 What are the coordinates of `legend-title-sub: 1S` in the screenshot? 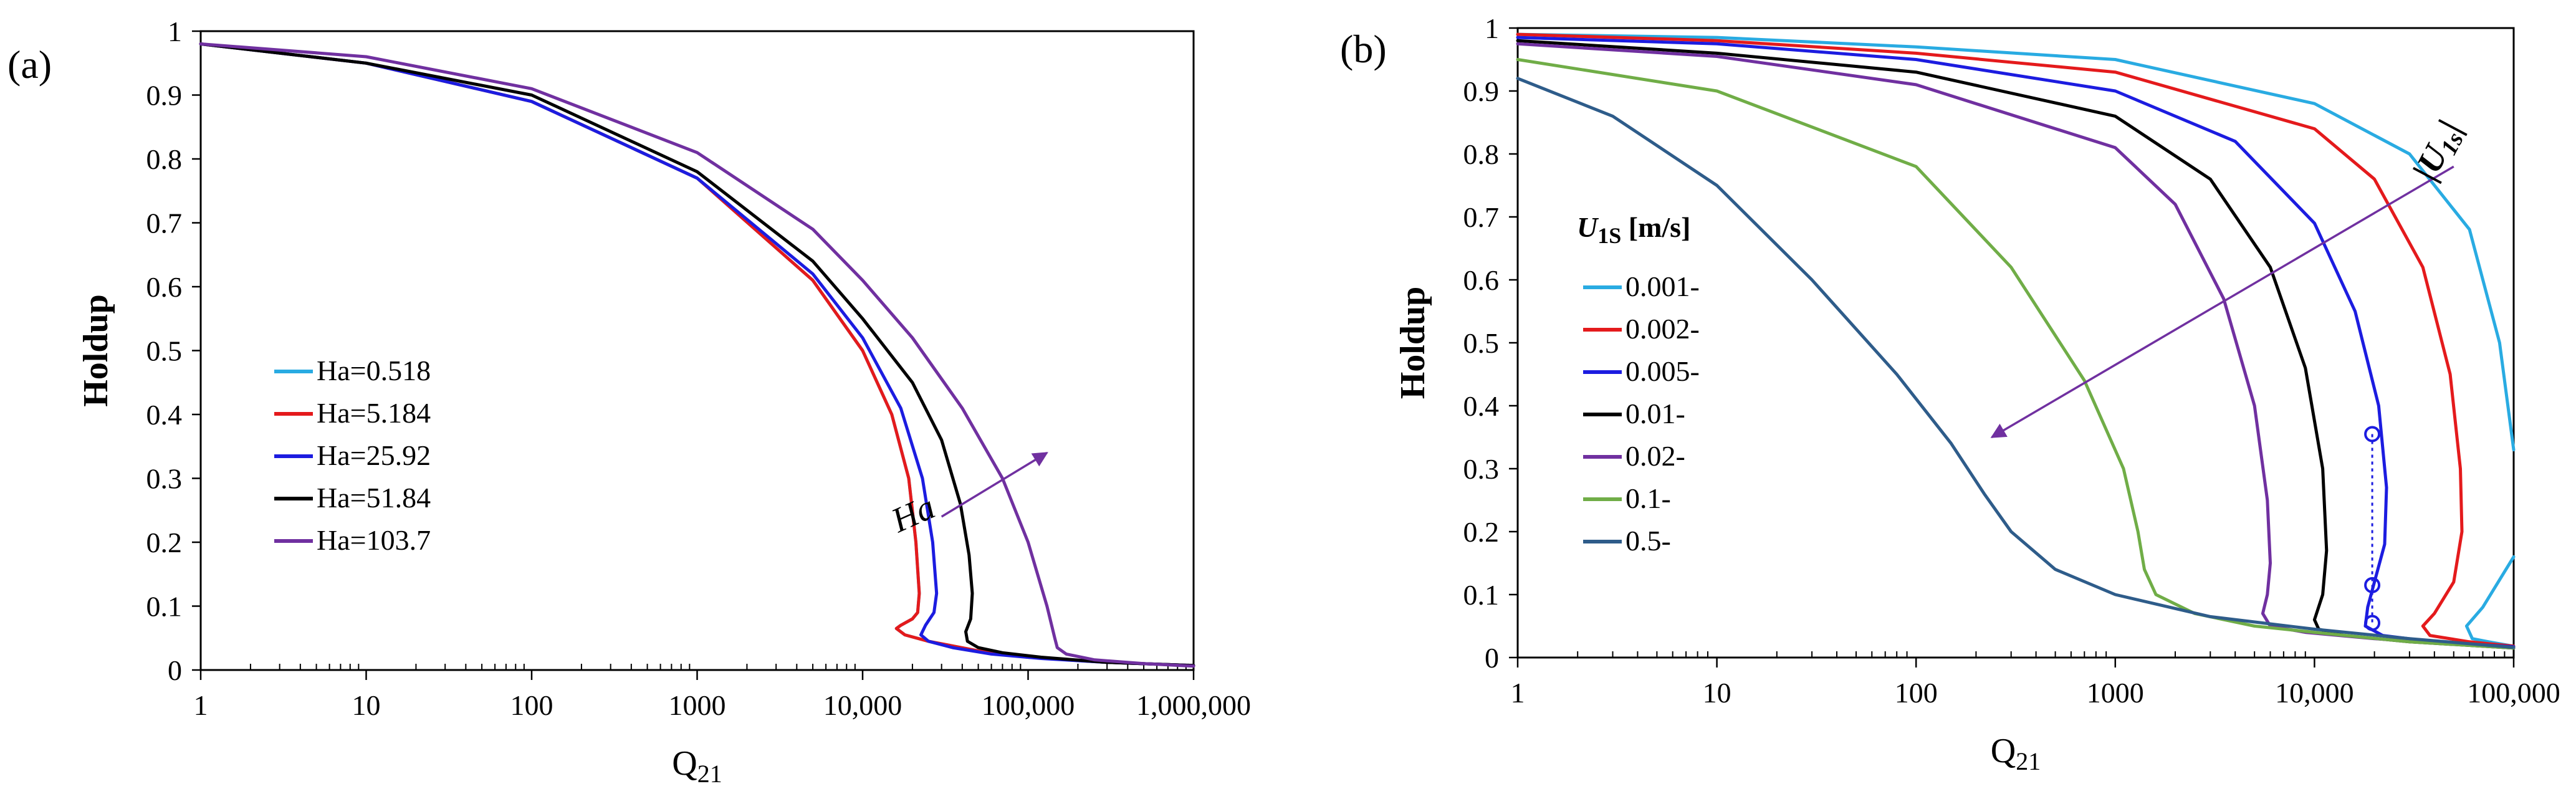 It's located at (1609, 235).